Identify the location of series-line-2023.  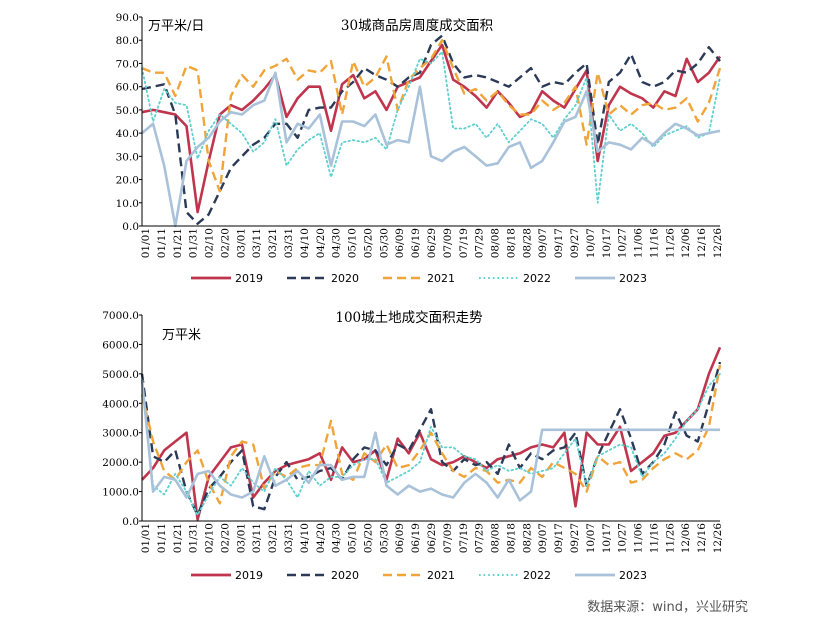
(430, 440).